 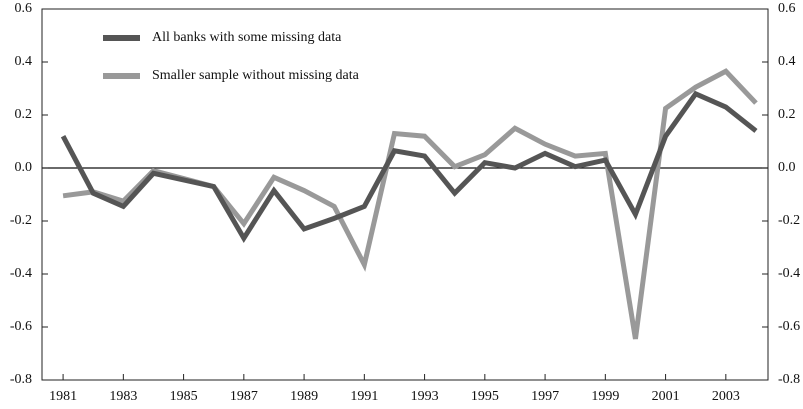 What do you see at coordinates (63, 396) in the screenshot?
I see `x-tick-label: 1981` at bounding box center [63, 396].